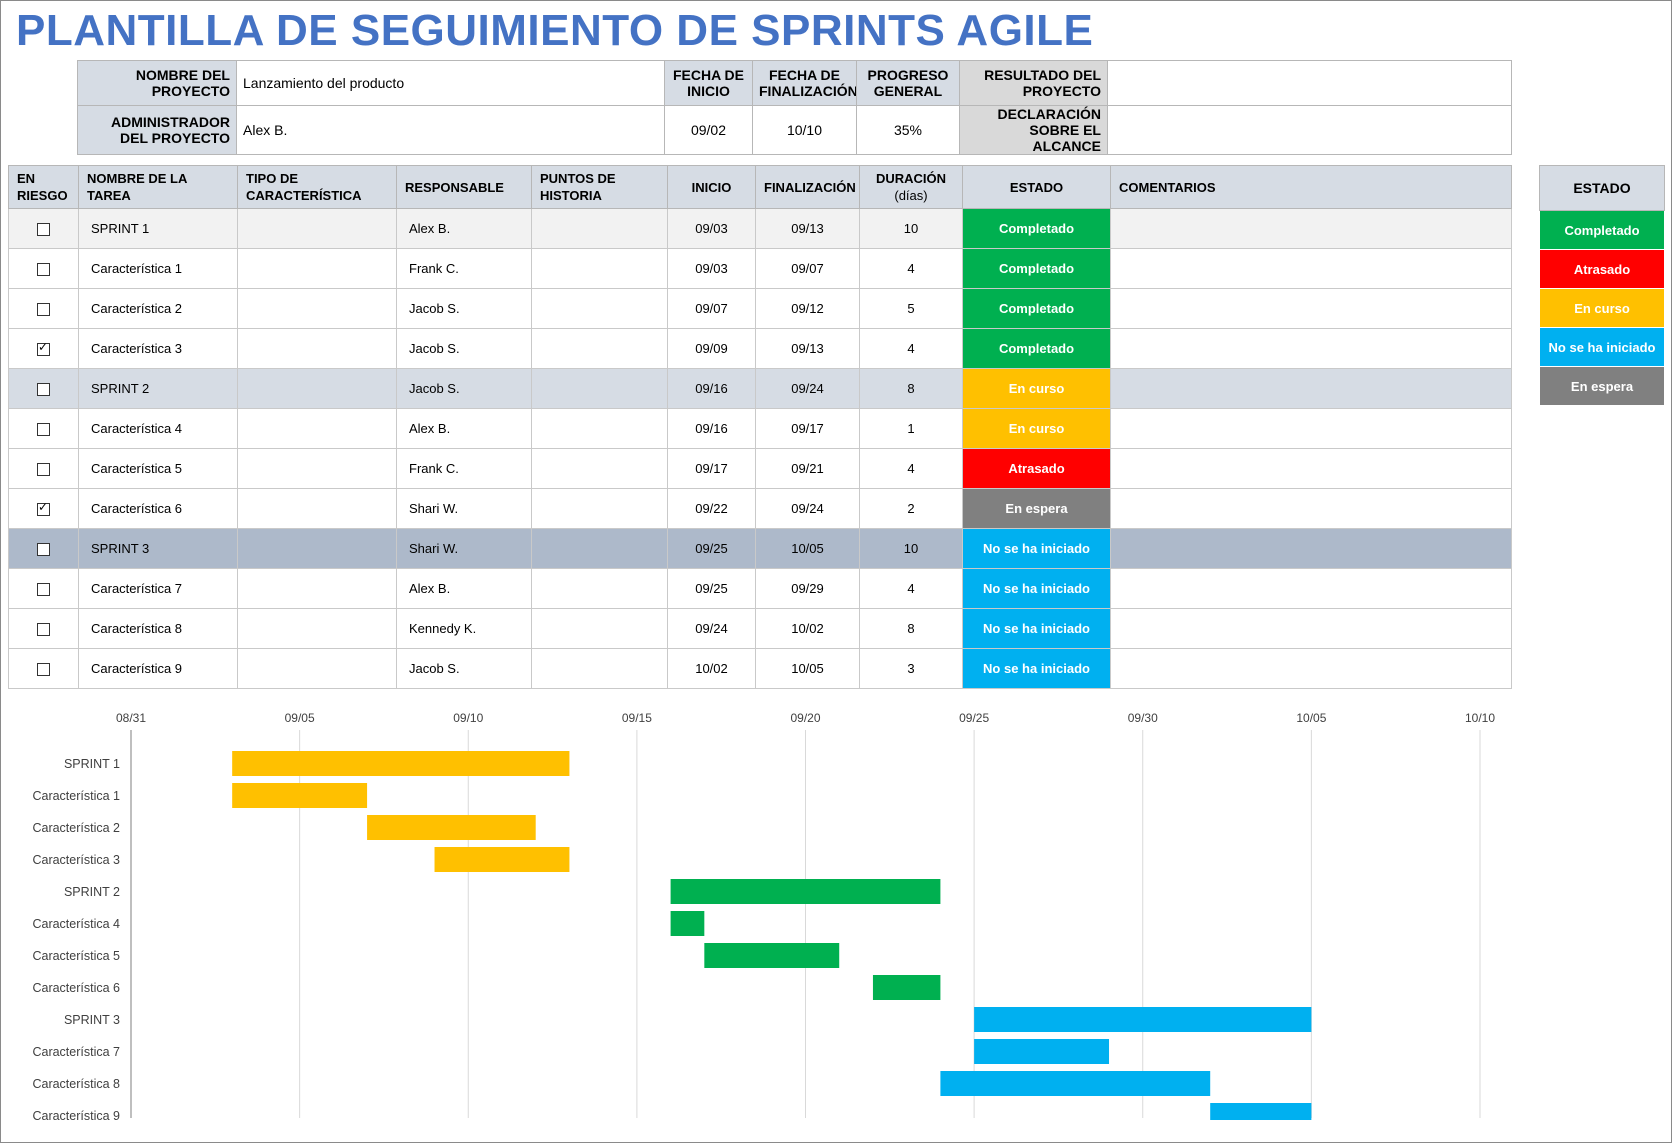 The image size is (1672, 1143). What do you see at coordinates (158, 388) in the screenshot?
I see `task-name-cell: SPRINT 2` at bounding box center [158, 388].